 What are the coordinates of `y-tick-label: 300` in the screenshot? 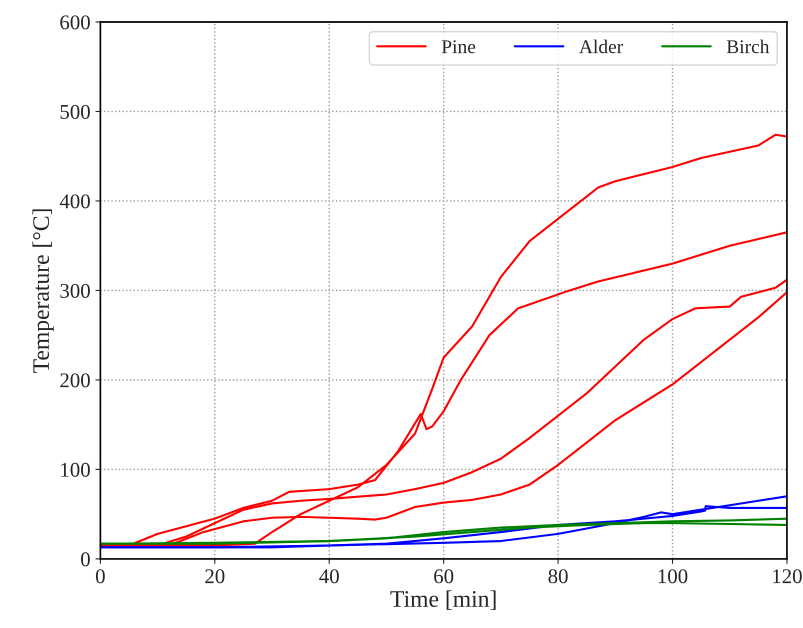 It's located at (75, 291).